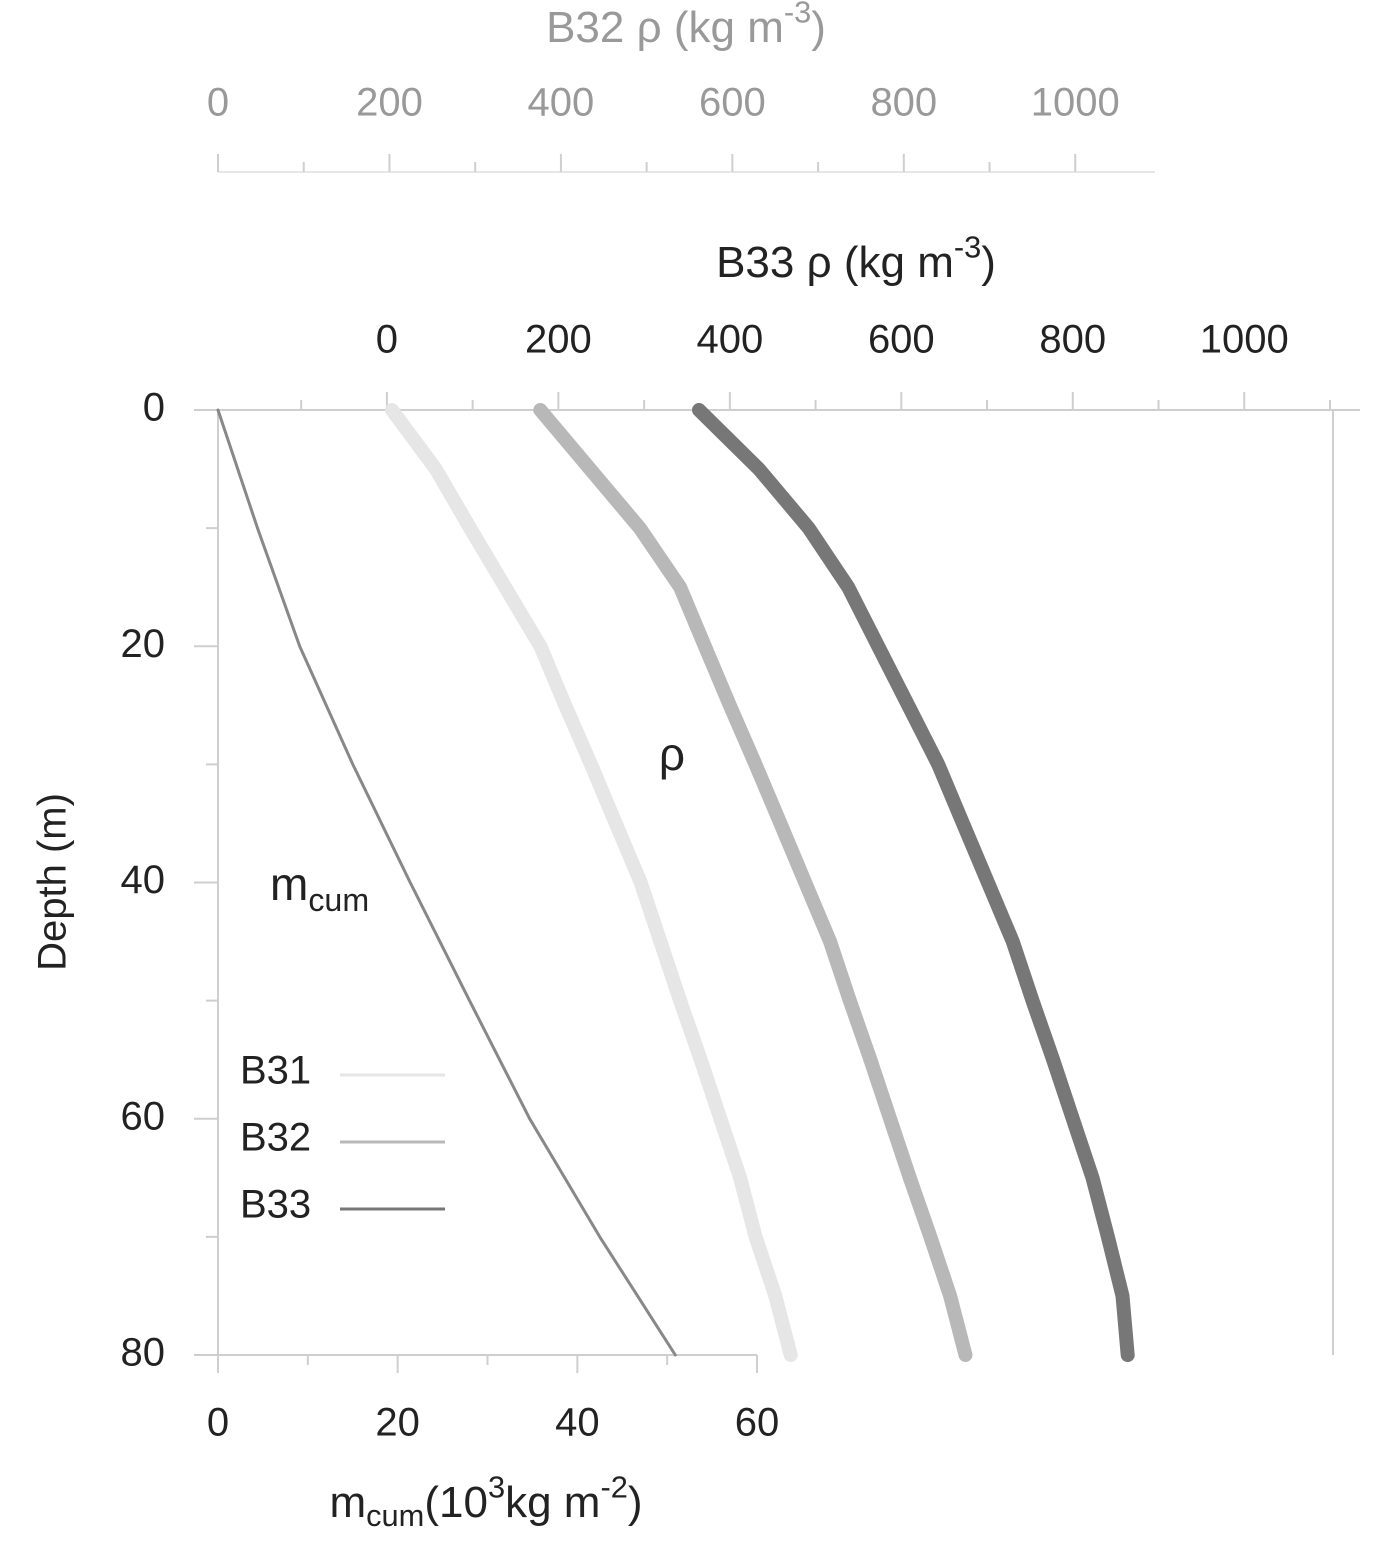 This screenshot has width=1400, height=1551. Describe the element at coordinates (665, 27) in the screenshot. I see `x-axis-title-part: B32 ρ (kg m` at that location.